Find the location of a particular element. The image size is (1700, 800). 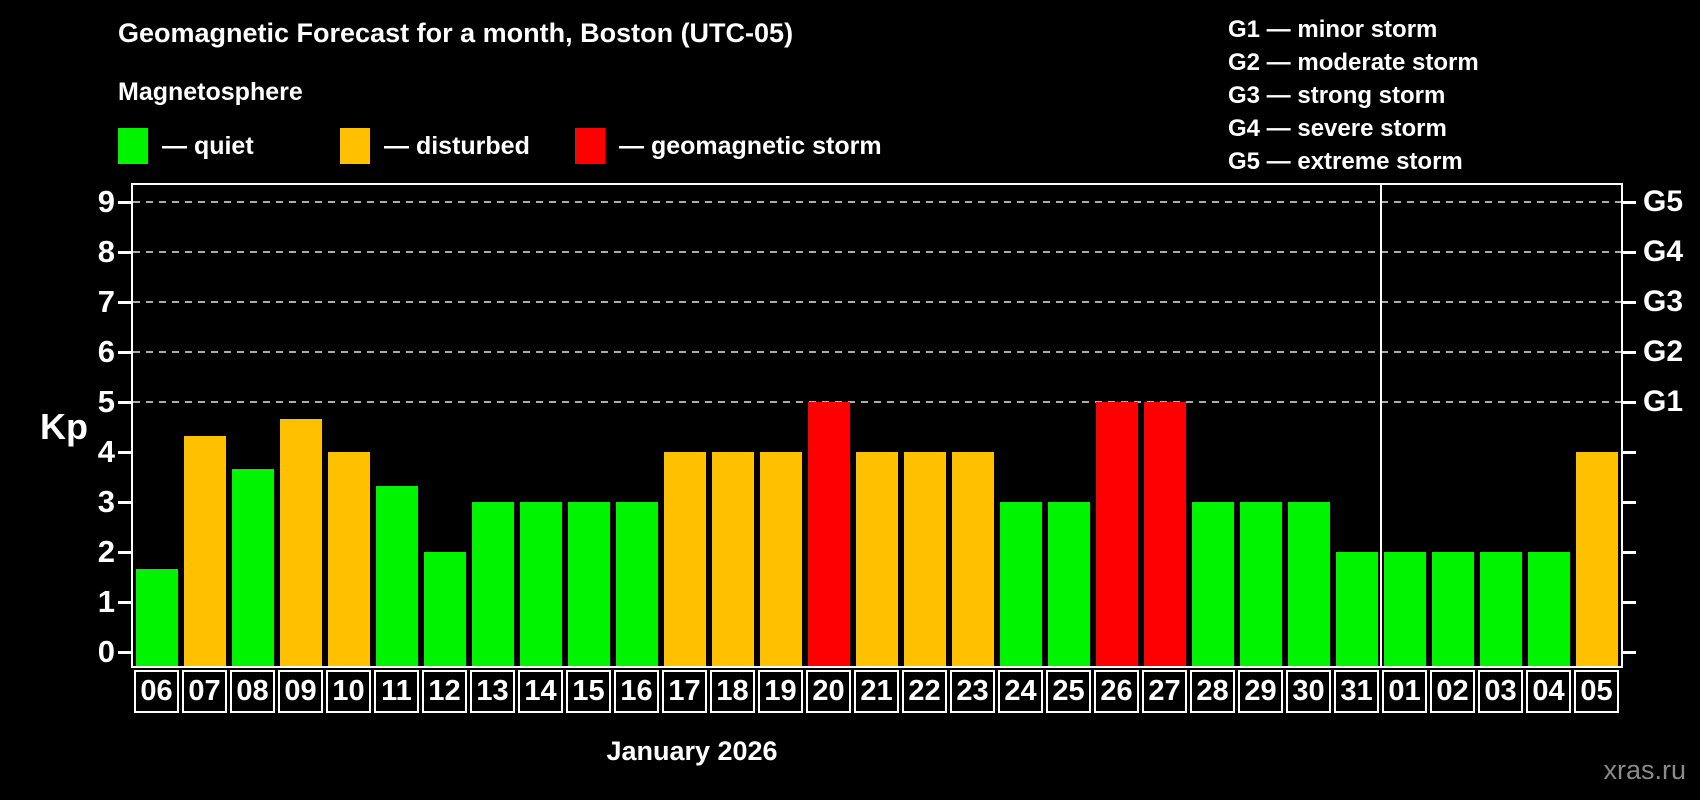

legend-swatch-quiet is located at coordinates (133, 146).